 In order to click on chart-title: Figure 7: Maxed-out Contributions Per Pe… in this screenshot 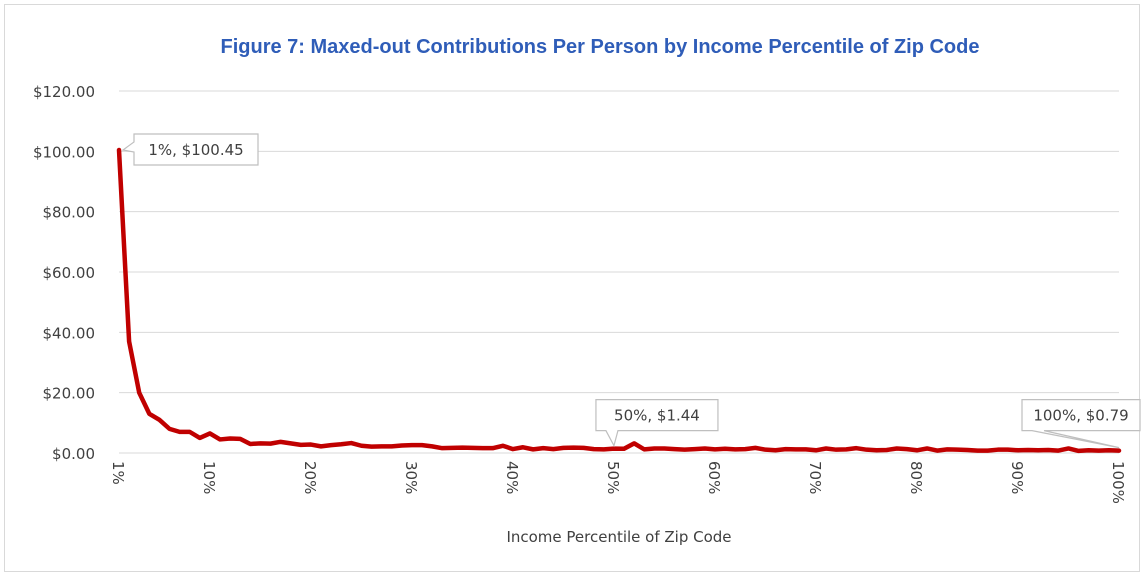, I will do `click(600, 47)`.